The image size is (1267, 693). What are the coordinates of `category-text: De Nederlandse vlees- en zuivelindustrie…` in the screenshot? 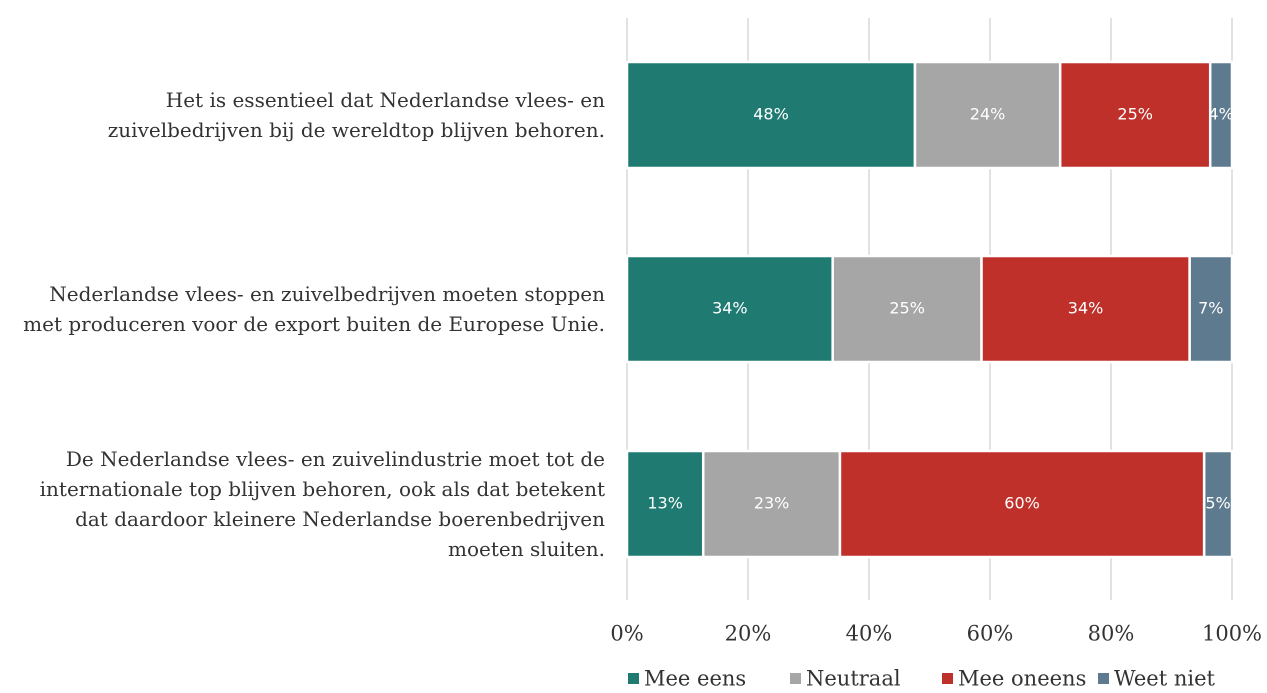 It's located at (322, 504).